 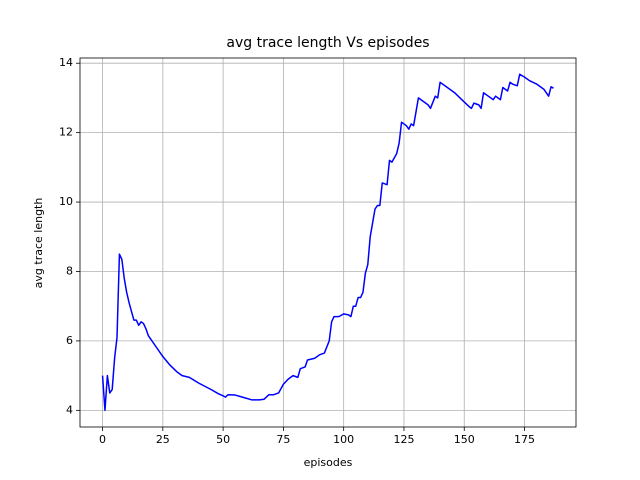 What do you see at coordinates (69, 409) in the screenshot?
I see `y-tick-label: 4` at bounding box center [69, 409].